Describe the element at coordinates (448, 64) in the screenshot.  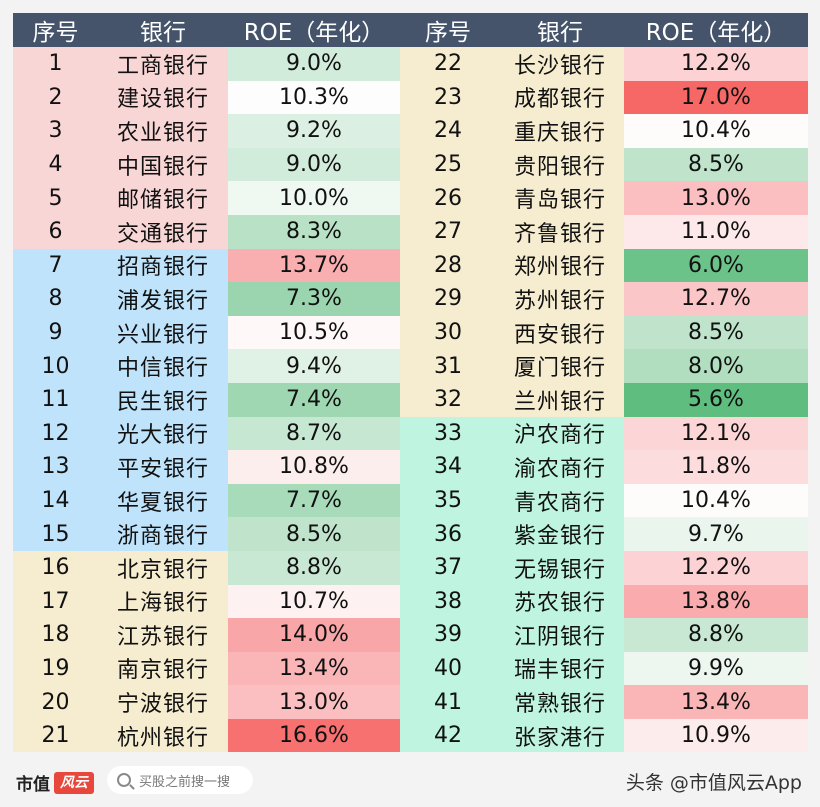
I see `bank-index: 22` at that location.